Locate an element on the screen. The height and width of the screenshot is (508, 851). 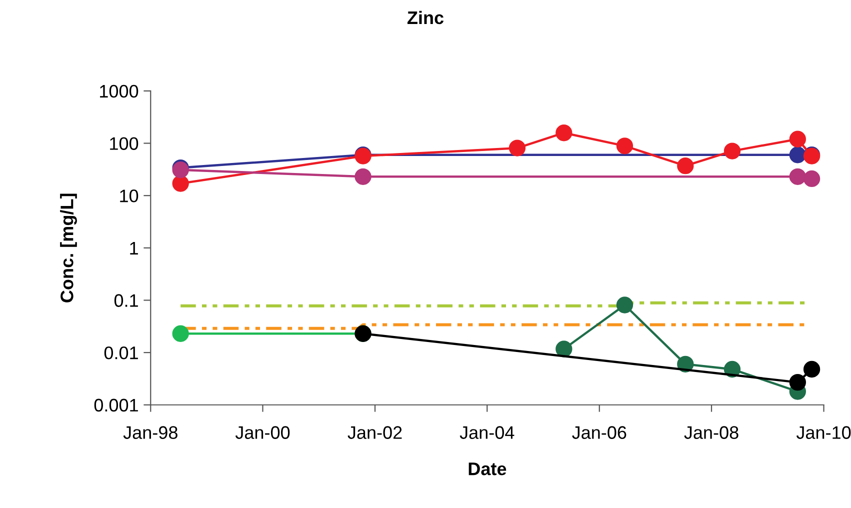
y-tick-label: 10 is located at coordinates (129, 196).